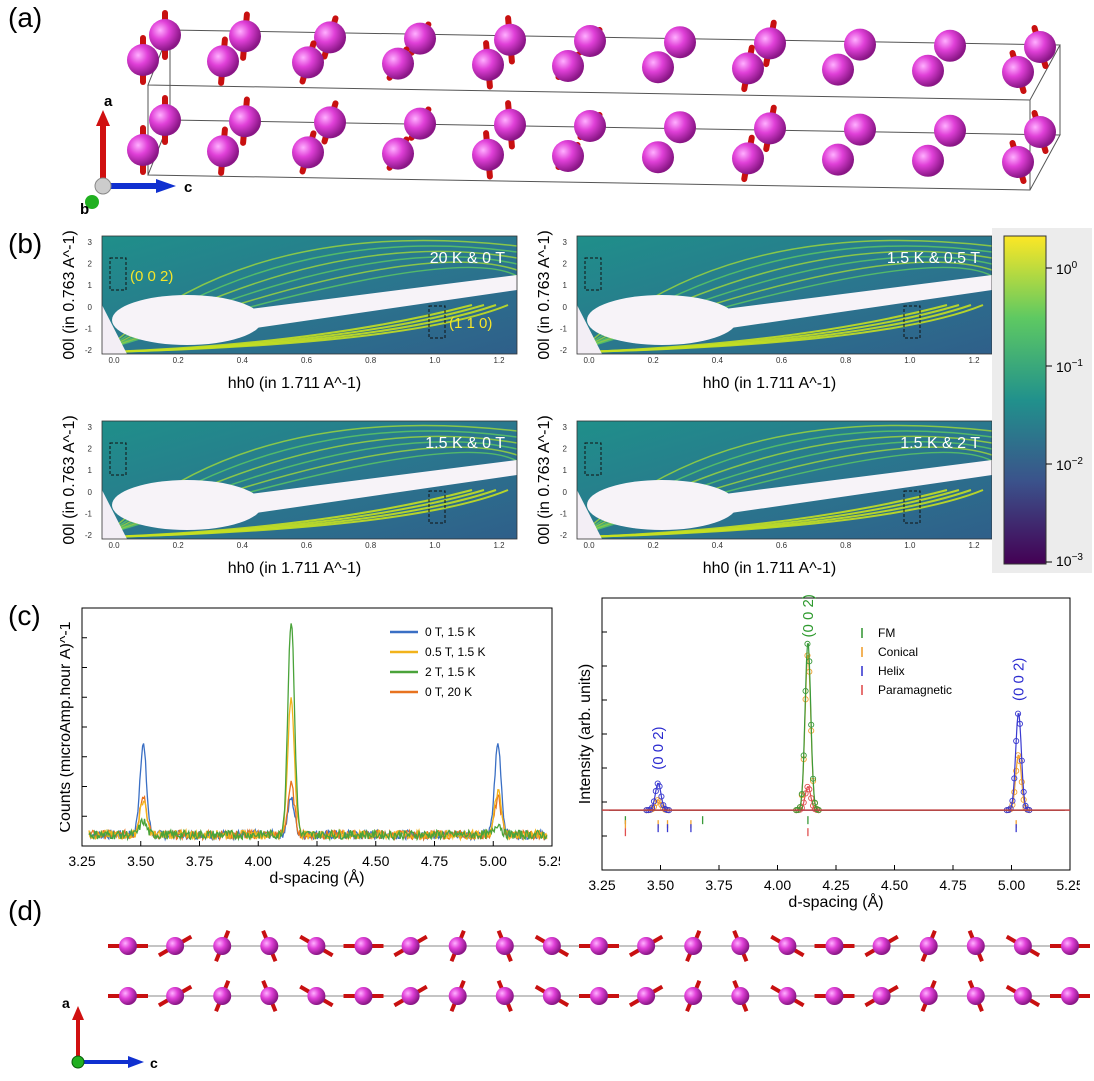 The height and width of the screenshot is (1081, 1094). I want to click on x-tick-label: 4.75, so click(434, 861).